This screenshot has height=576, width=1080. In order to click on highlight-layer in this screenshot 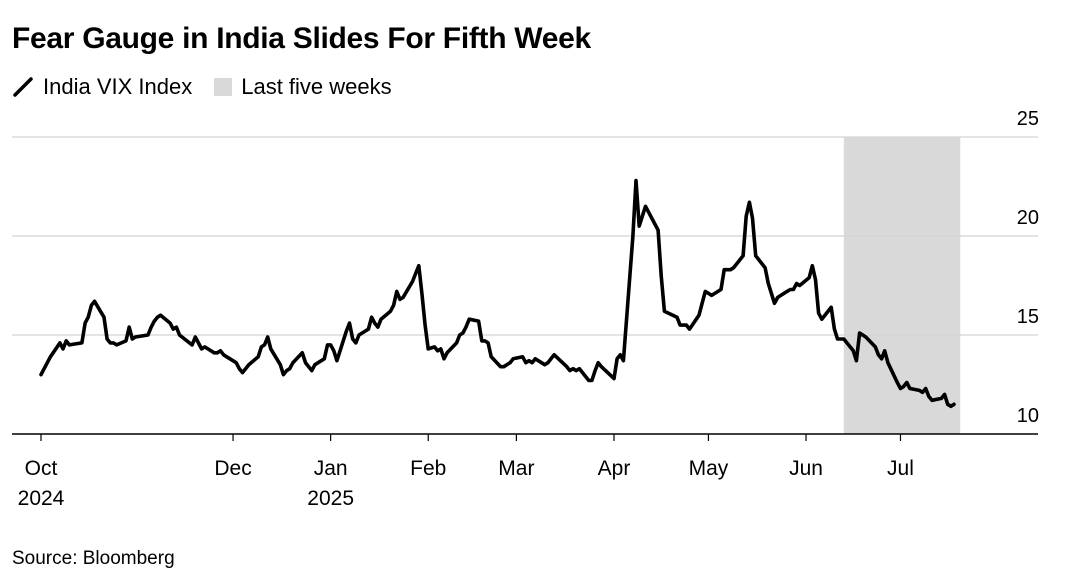, I will do `click(902, 285)`.